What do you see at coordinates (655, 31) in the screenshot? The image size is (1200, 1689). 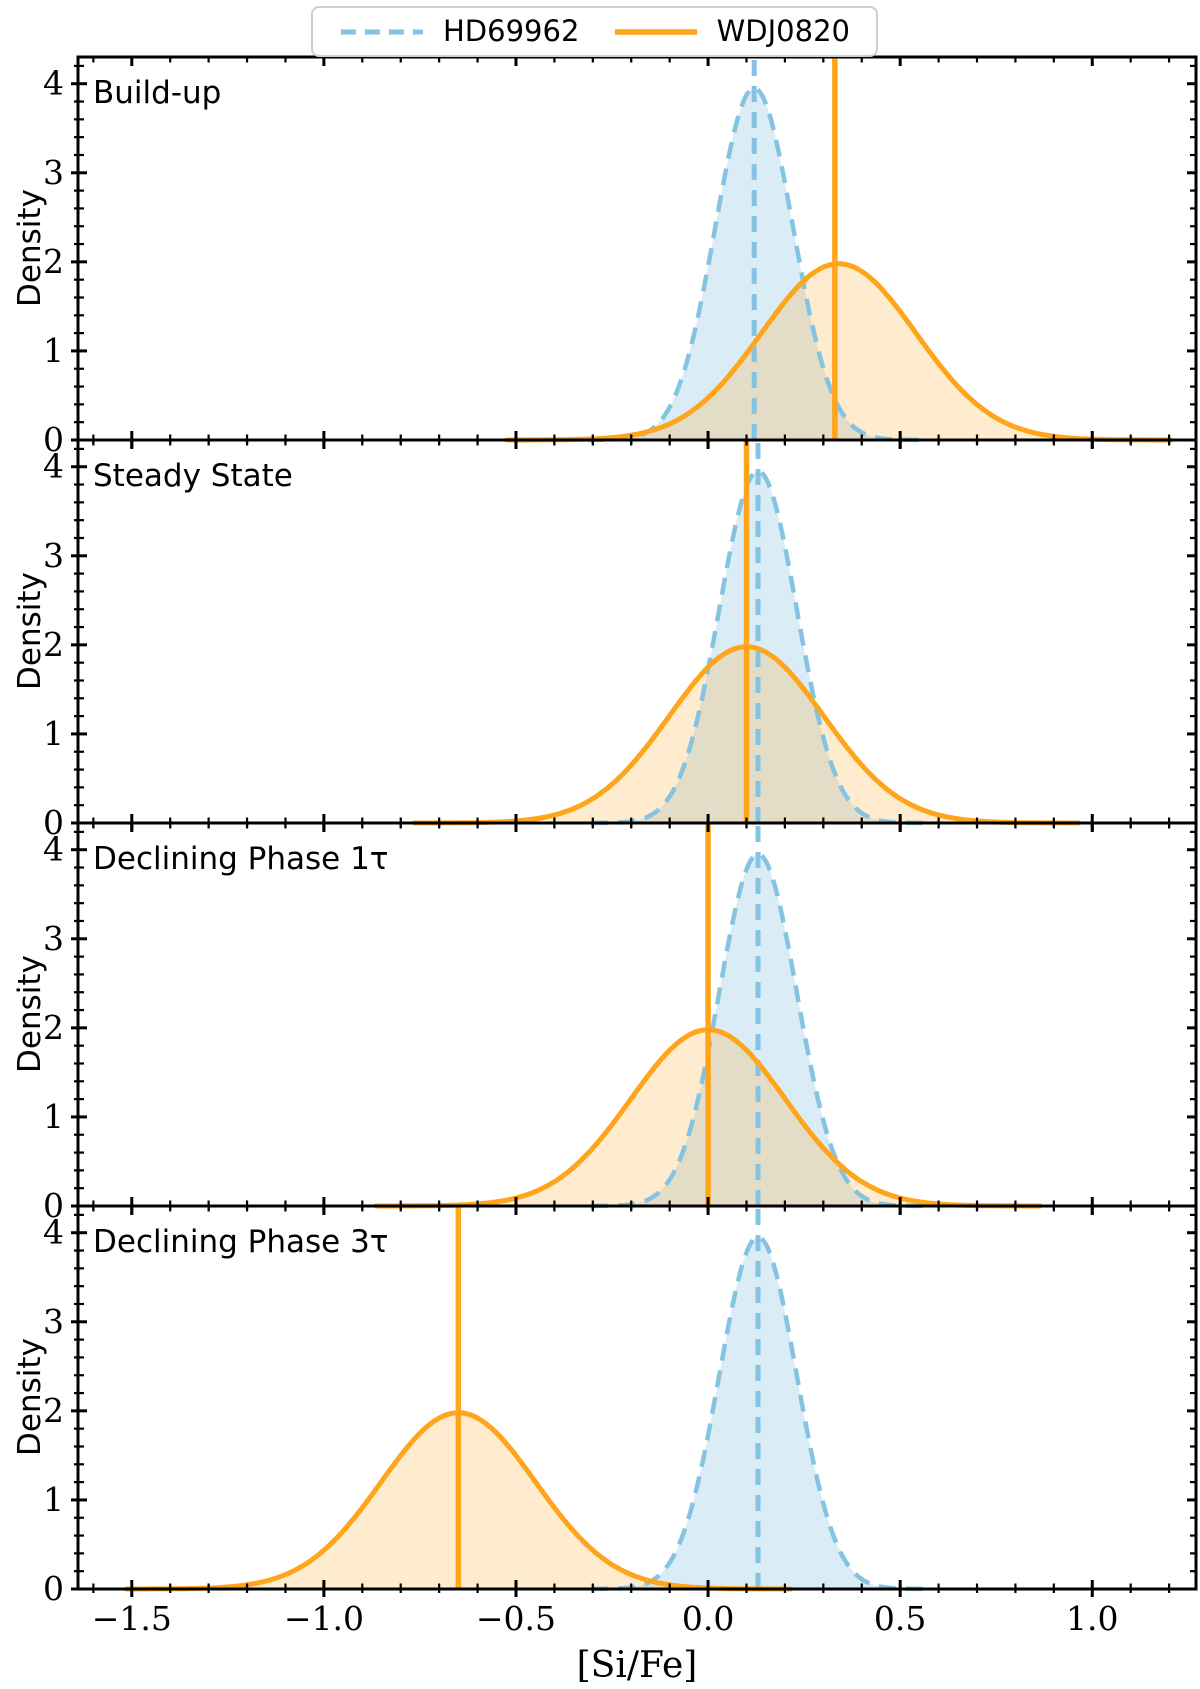 I see `solid-line-sample-icon` at bounding box center [655, 31].